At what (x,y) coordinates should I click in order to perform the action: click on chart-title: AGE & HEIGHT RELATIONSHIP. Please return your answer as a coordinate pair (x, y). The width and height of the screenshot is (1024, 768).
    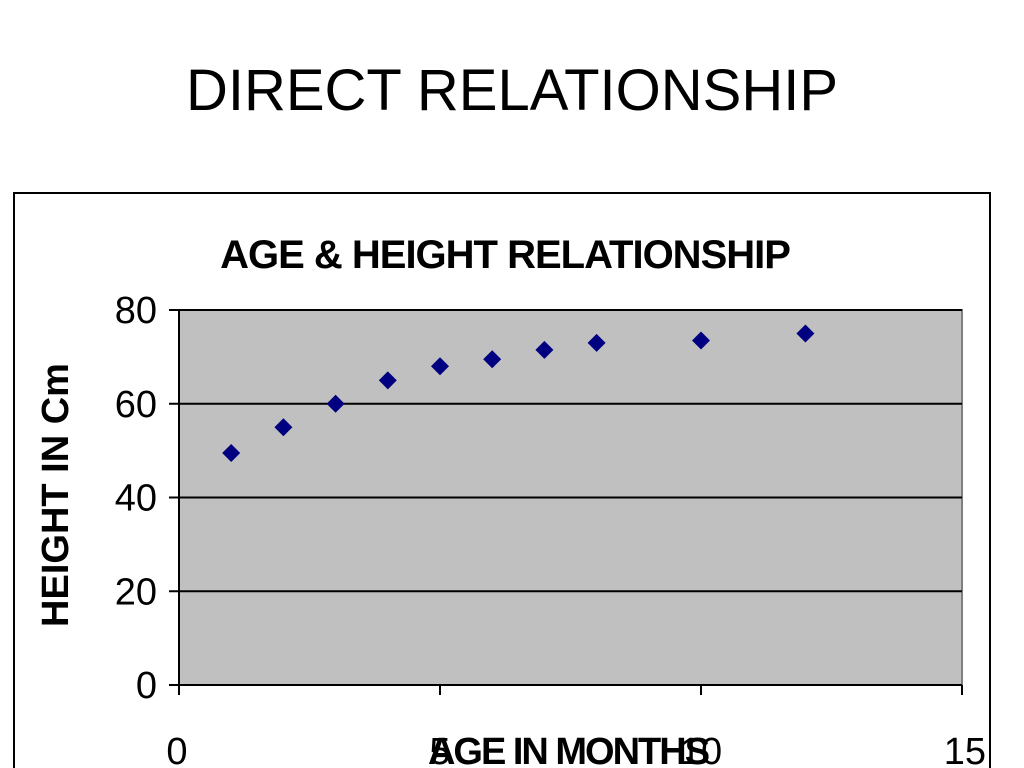
    Looking at the image, I should click on (505, 255).